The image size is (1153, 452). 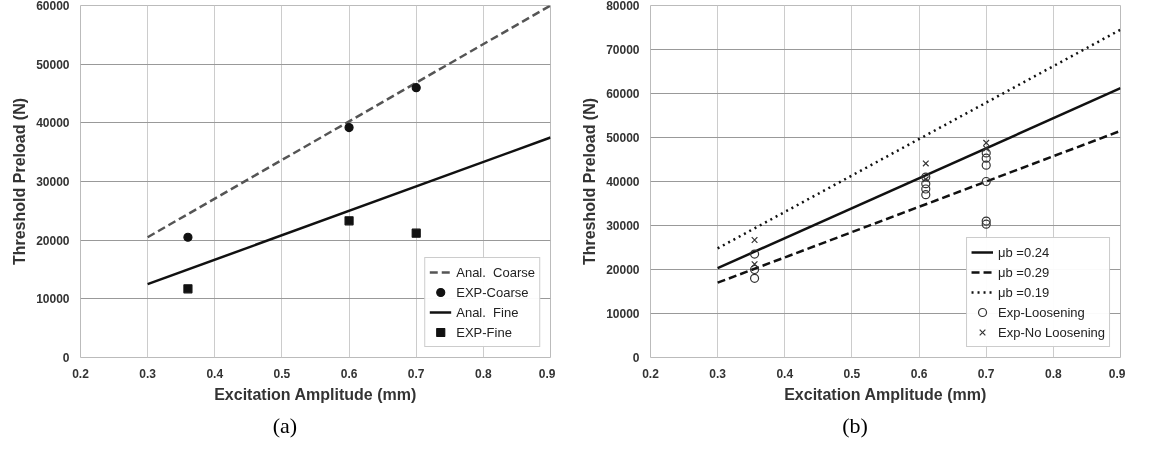 What do you see at coordinates (1041, 312) in the screenshot?
I see `legend-label: Exp-Loosening` at bounding box center [1041, 312].